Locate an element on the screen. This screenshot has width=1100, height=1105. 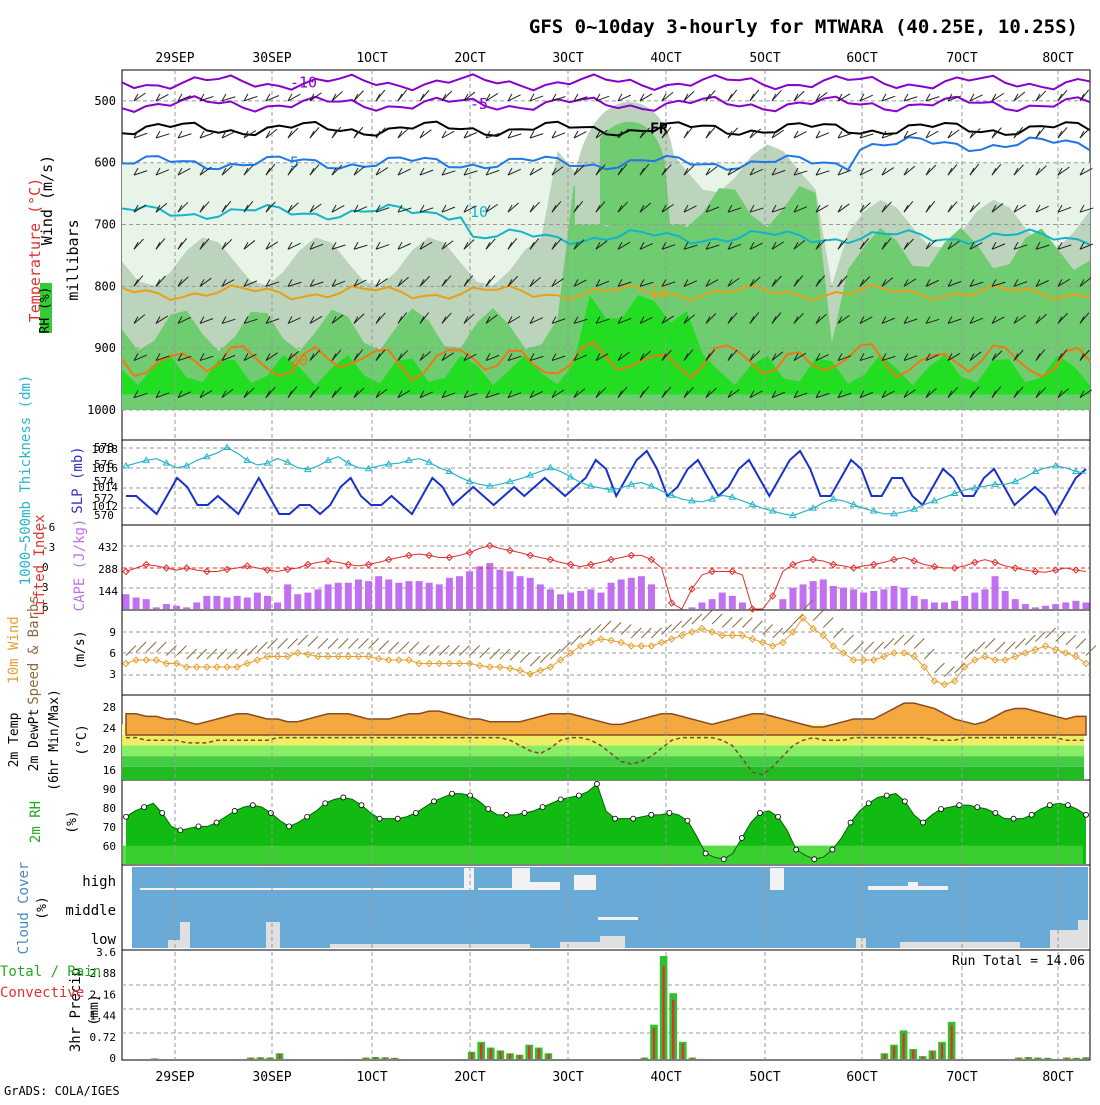
date-label-bottom: 5OCT is located at coordinates (764, 1077).